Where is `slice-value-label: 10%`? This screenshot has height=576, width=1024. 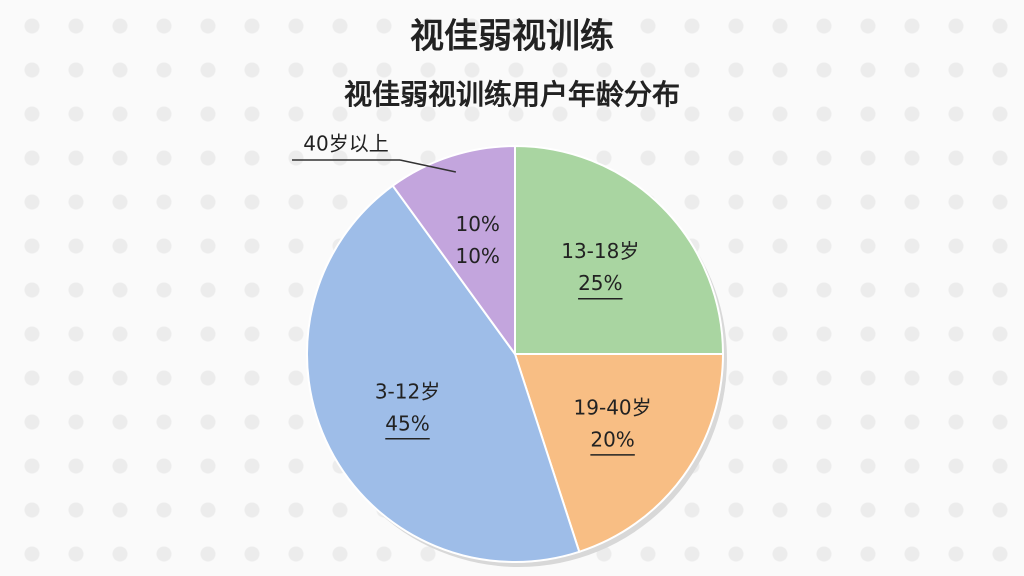 slice-value-label: 10% is located at coordinates (477, 256).